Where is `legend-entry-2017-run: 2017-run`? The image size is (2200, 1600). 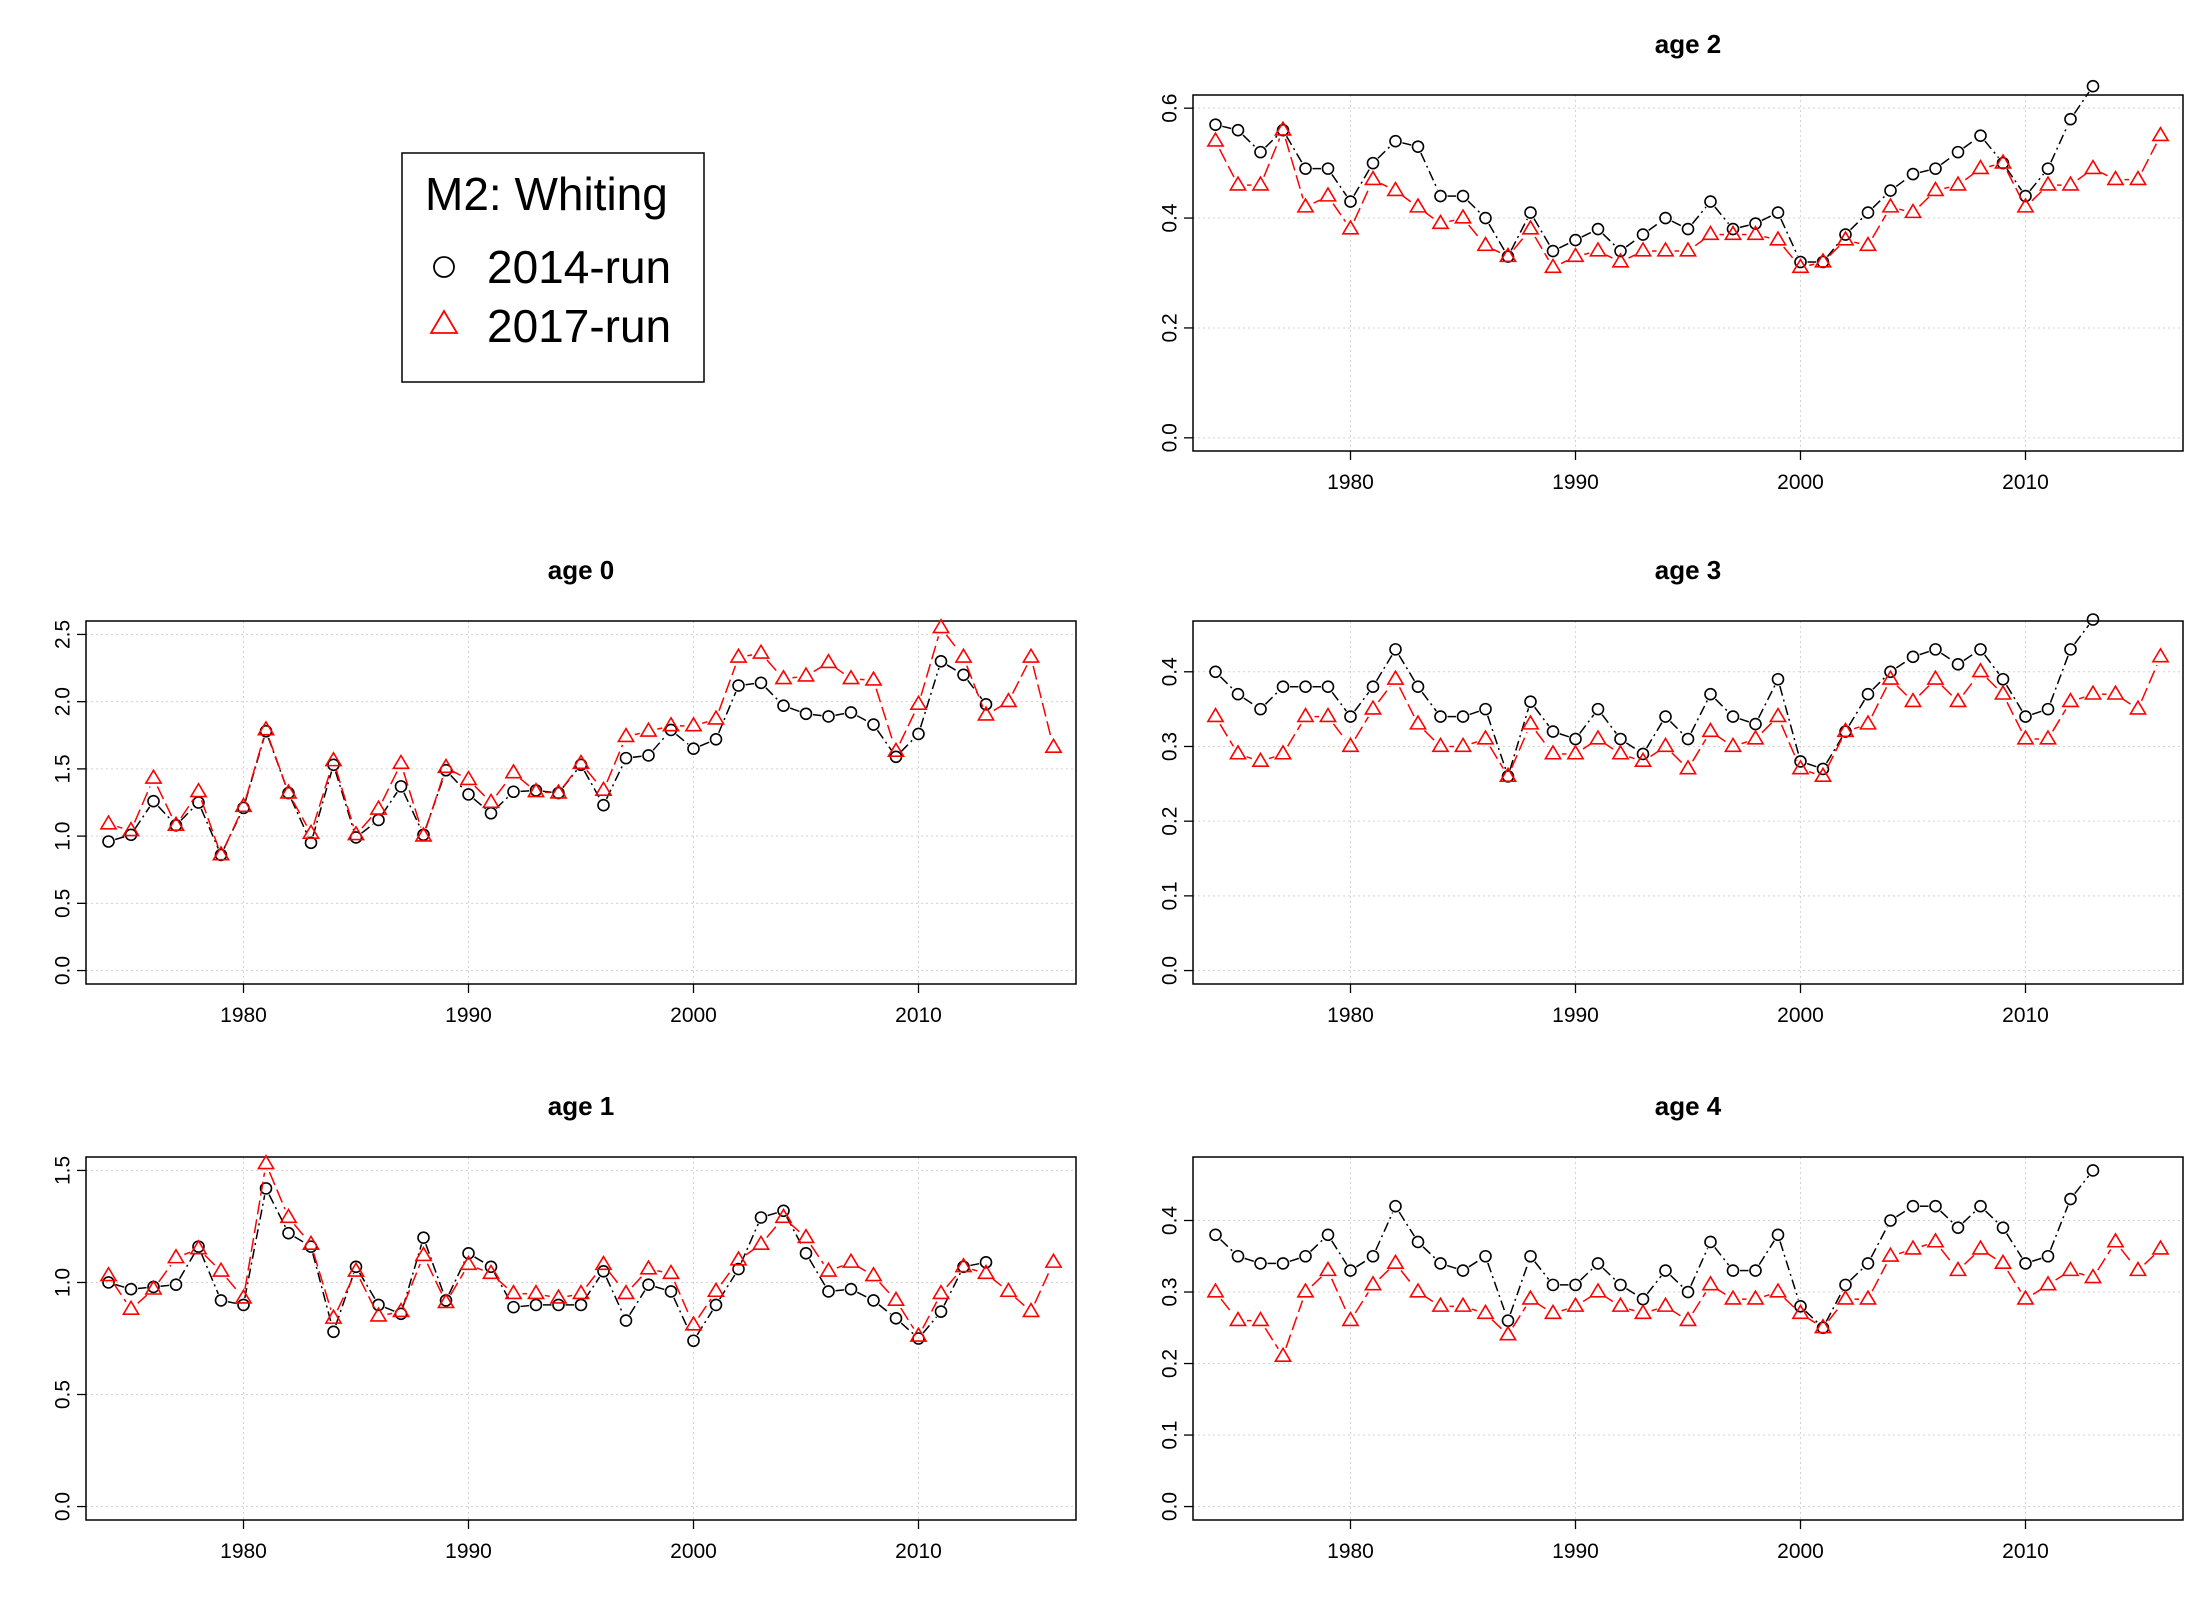 legend-entry-2017-run: 2017-run is located at coordinates (579, 326).